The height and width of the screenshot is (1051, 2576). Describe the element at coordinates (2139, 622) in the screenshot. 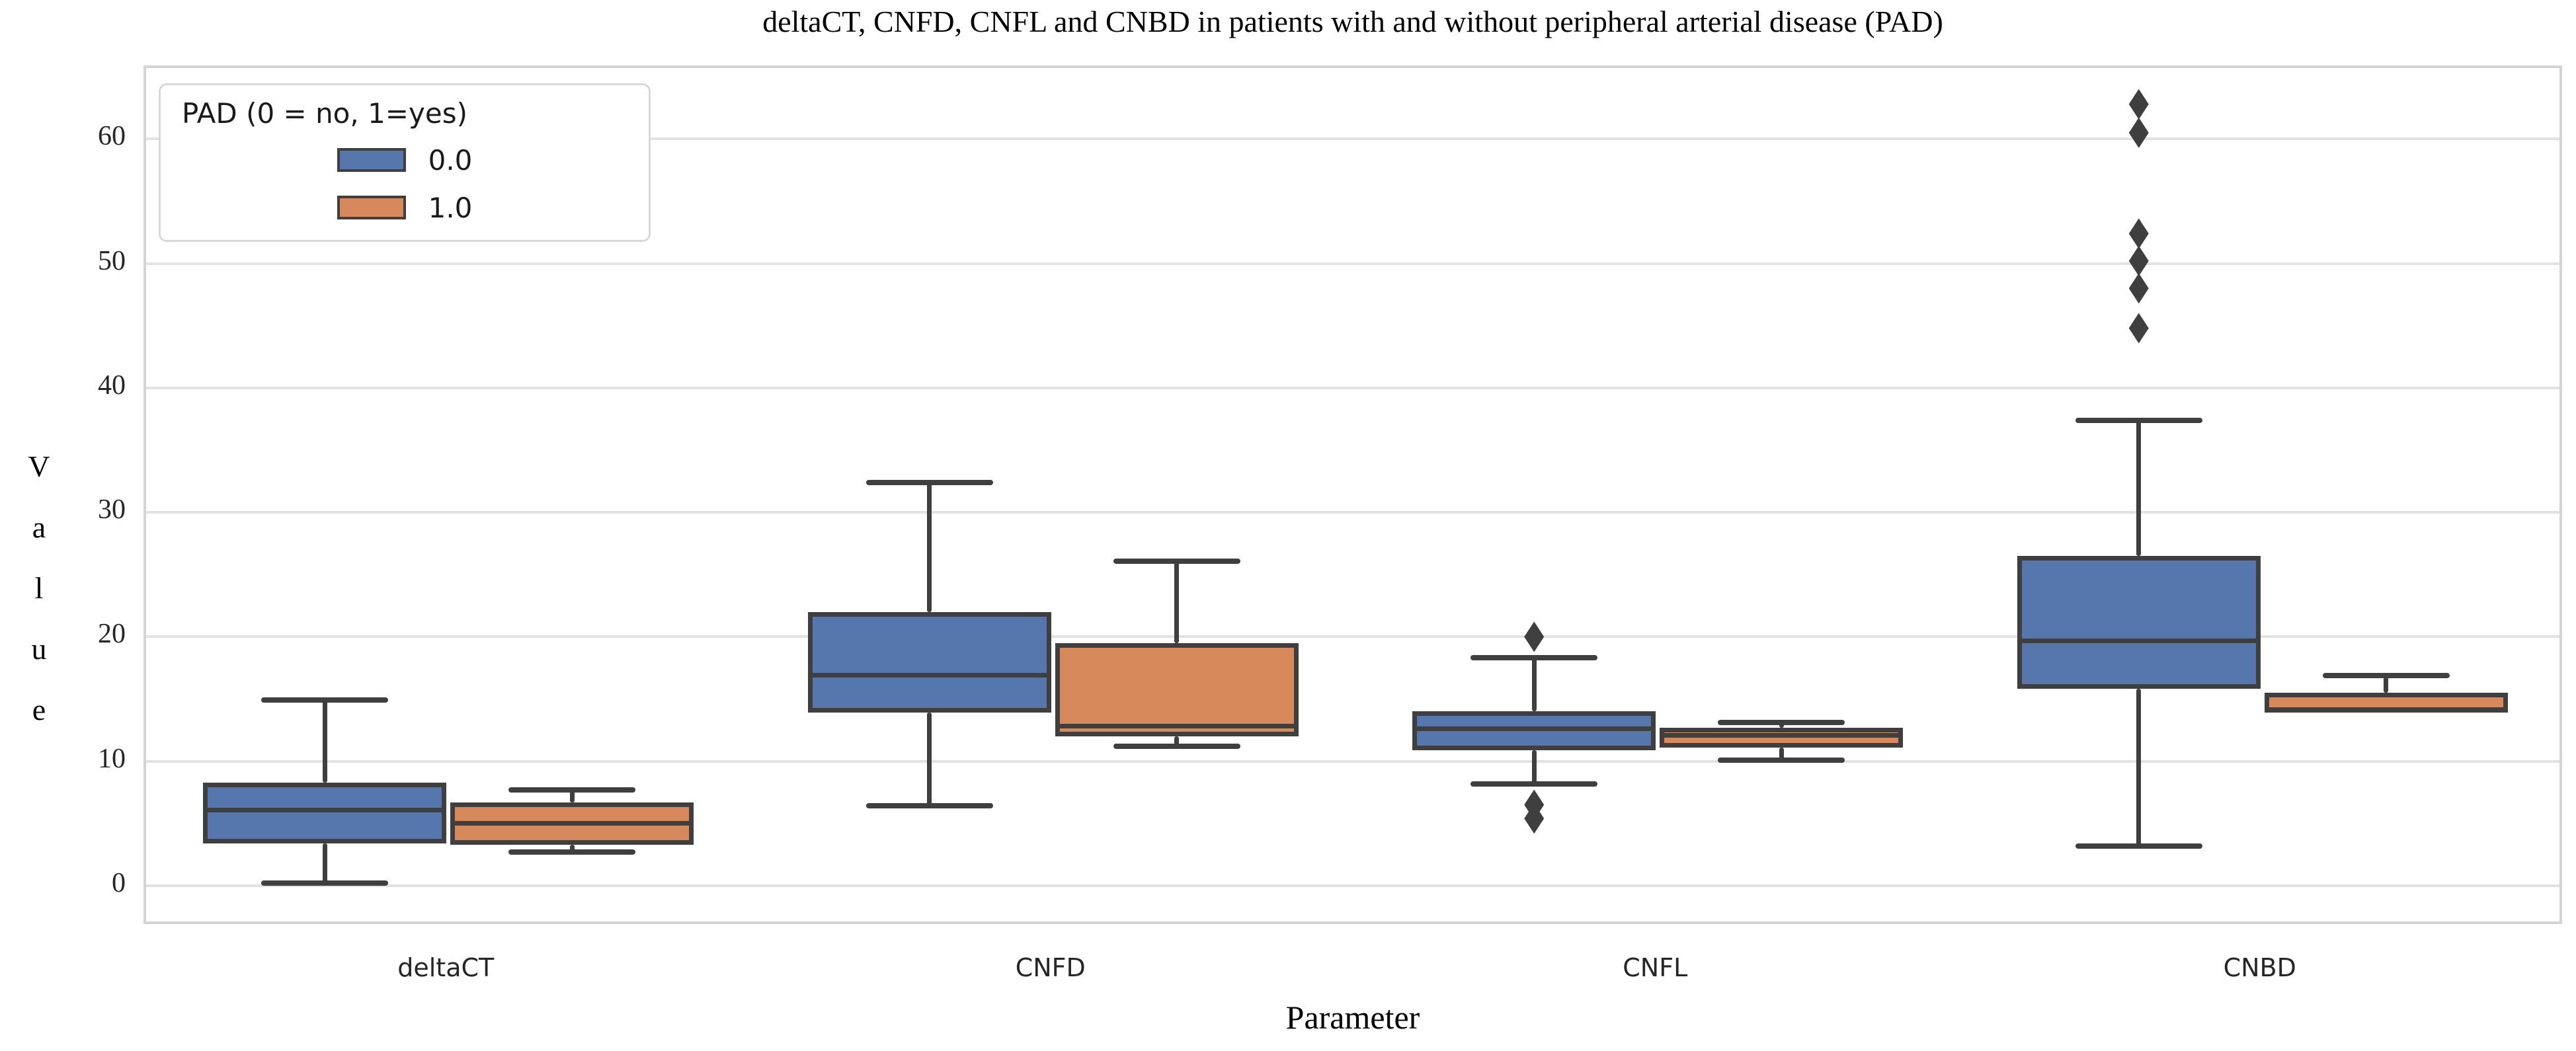

I see `box-CNBD-pad0.0` at that location.